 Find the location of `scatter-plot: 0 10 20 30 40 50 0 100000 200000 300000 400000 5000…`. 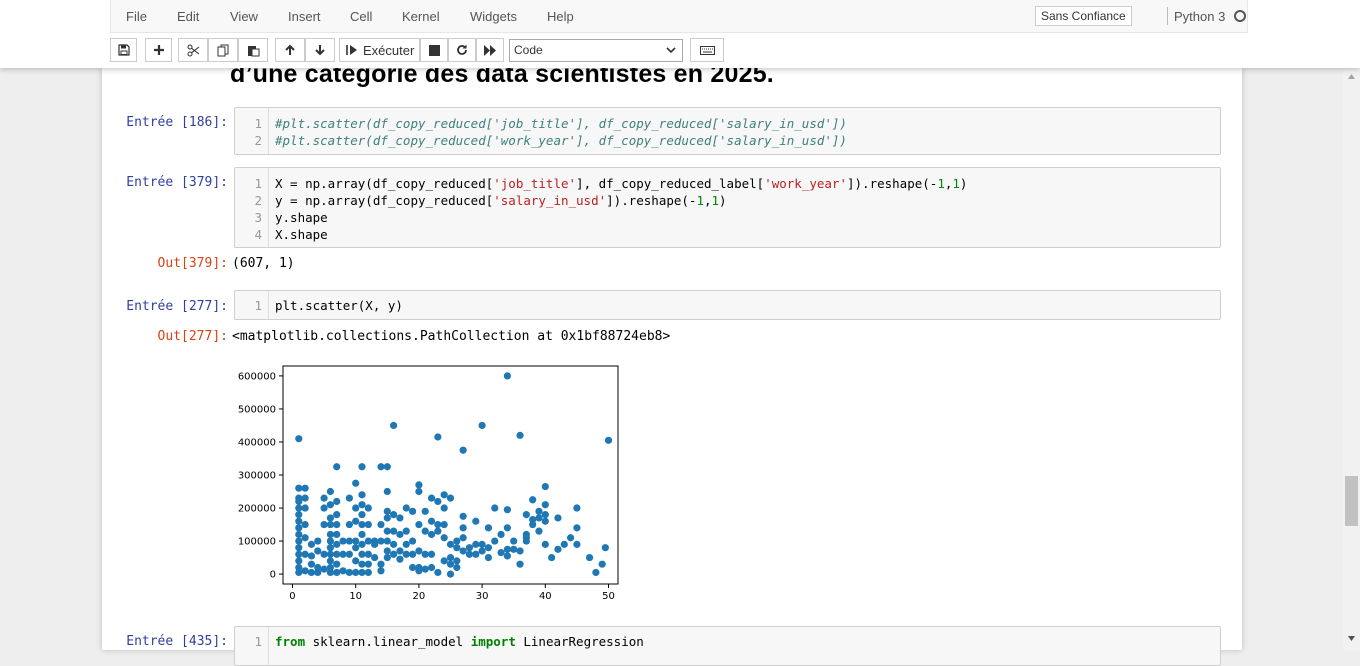

scatter-plot: 0 10 20 30 40 50 0 100000 200000 300000 400000 5000… is located at coordinates (428, 483).